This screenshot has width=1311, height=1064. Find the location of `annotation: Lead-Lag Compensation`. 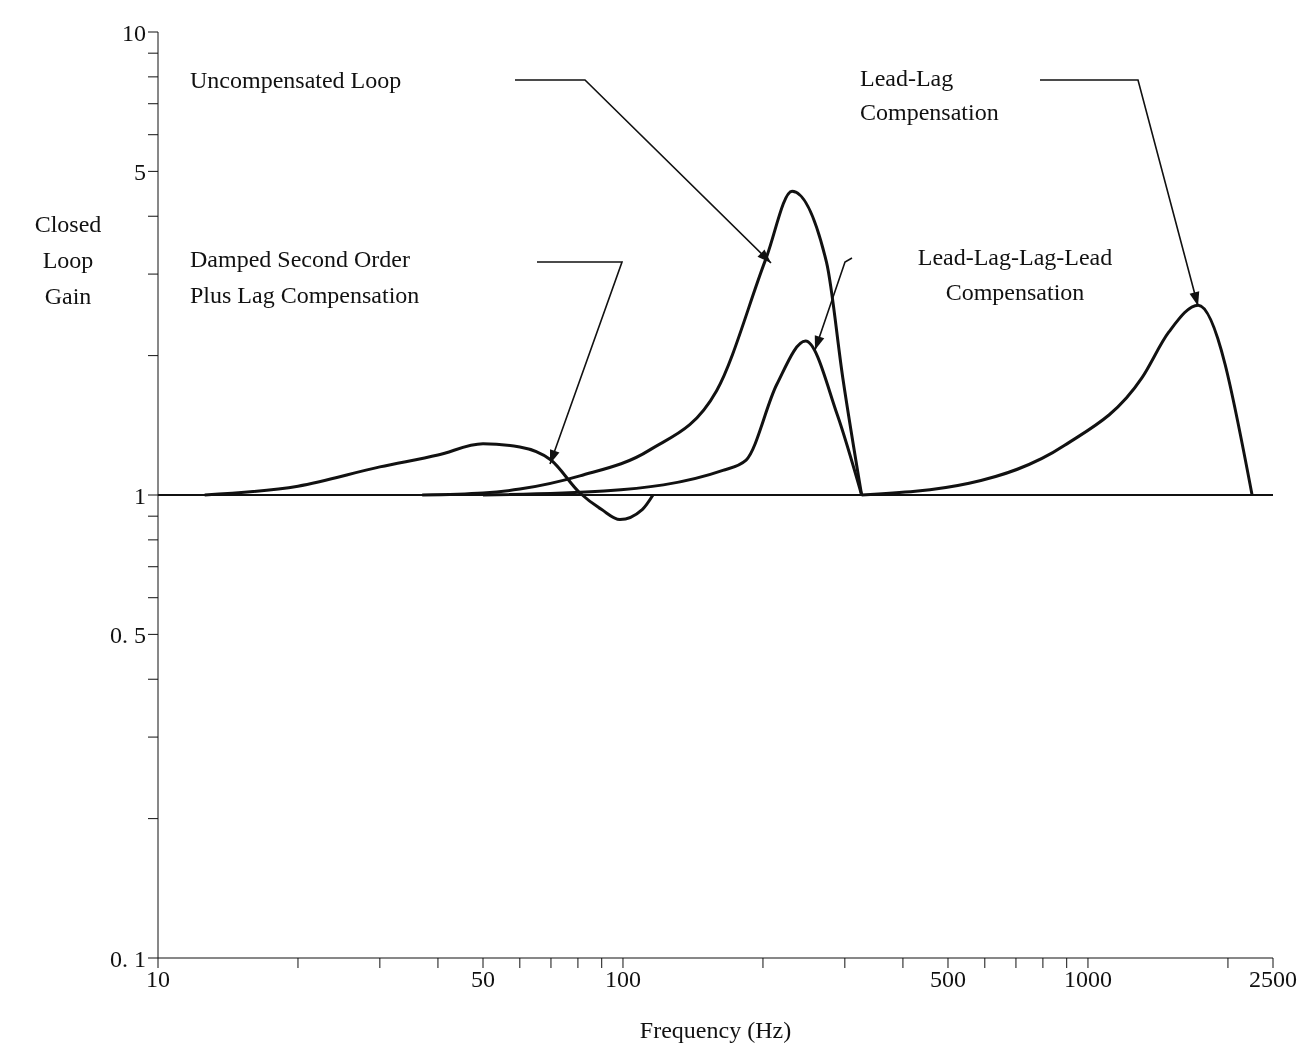

annotation: Lead-Lag Compensation is located at coordinates (929, 95).